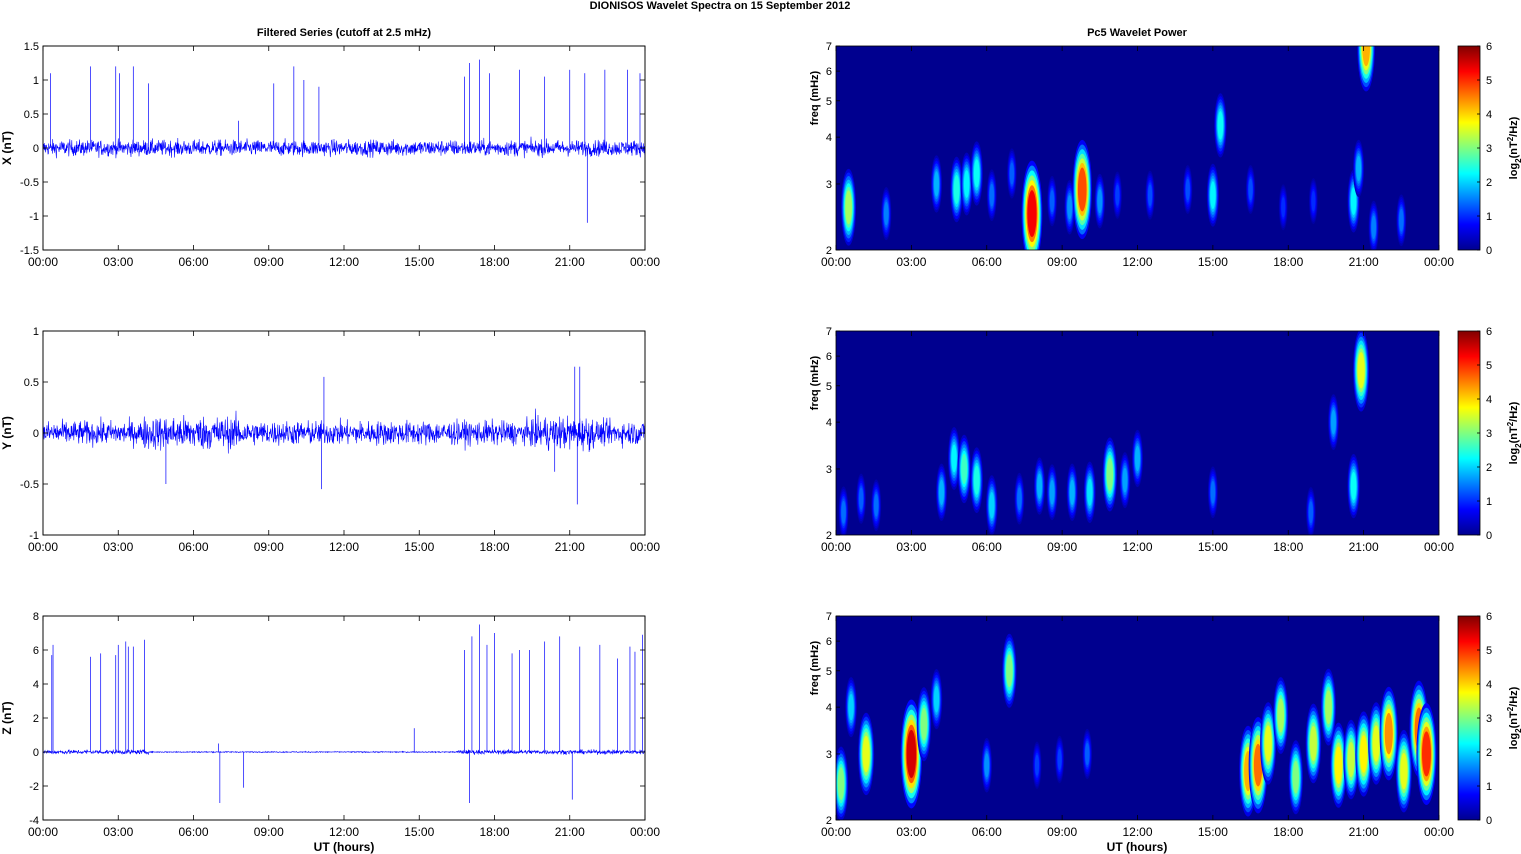 This screenshot has height=854, width=1521. Describe the element at coordinates (31, 115) in the screenshot. I see `y-tick-label: 0.5` at that location.